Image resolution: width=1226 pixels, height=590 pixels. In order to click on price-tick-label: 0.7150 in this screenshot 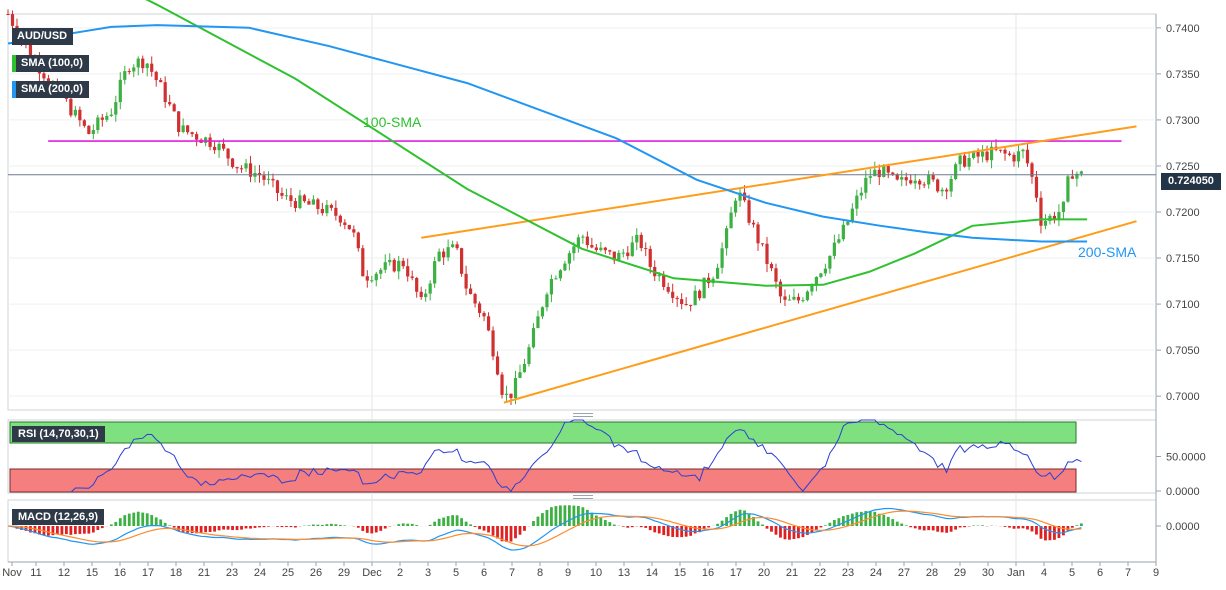, I will do `click(1183, 259)`.